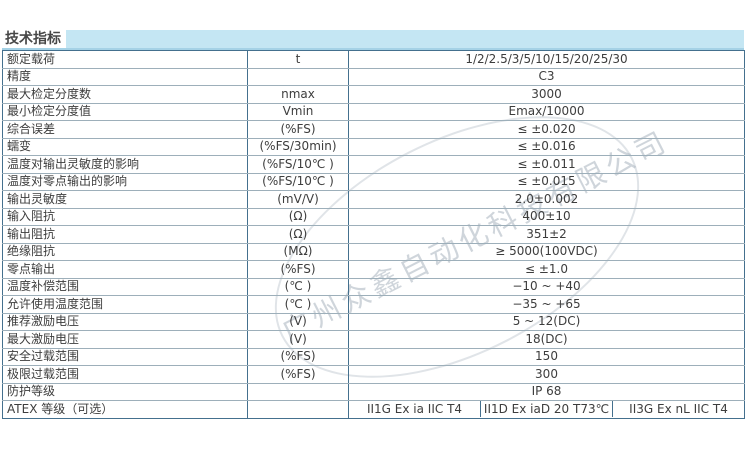 Image resolution: width=750 pixels, height=458 pixels. What do you see at coordinates (125, 269) in the screenshot?
I see `spec-label: 零点输出` at bounding box center [125, 269].